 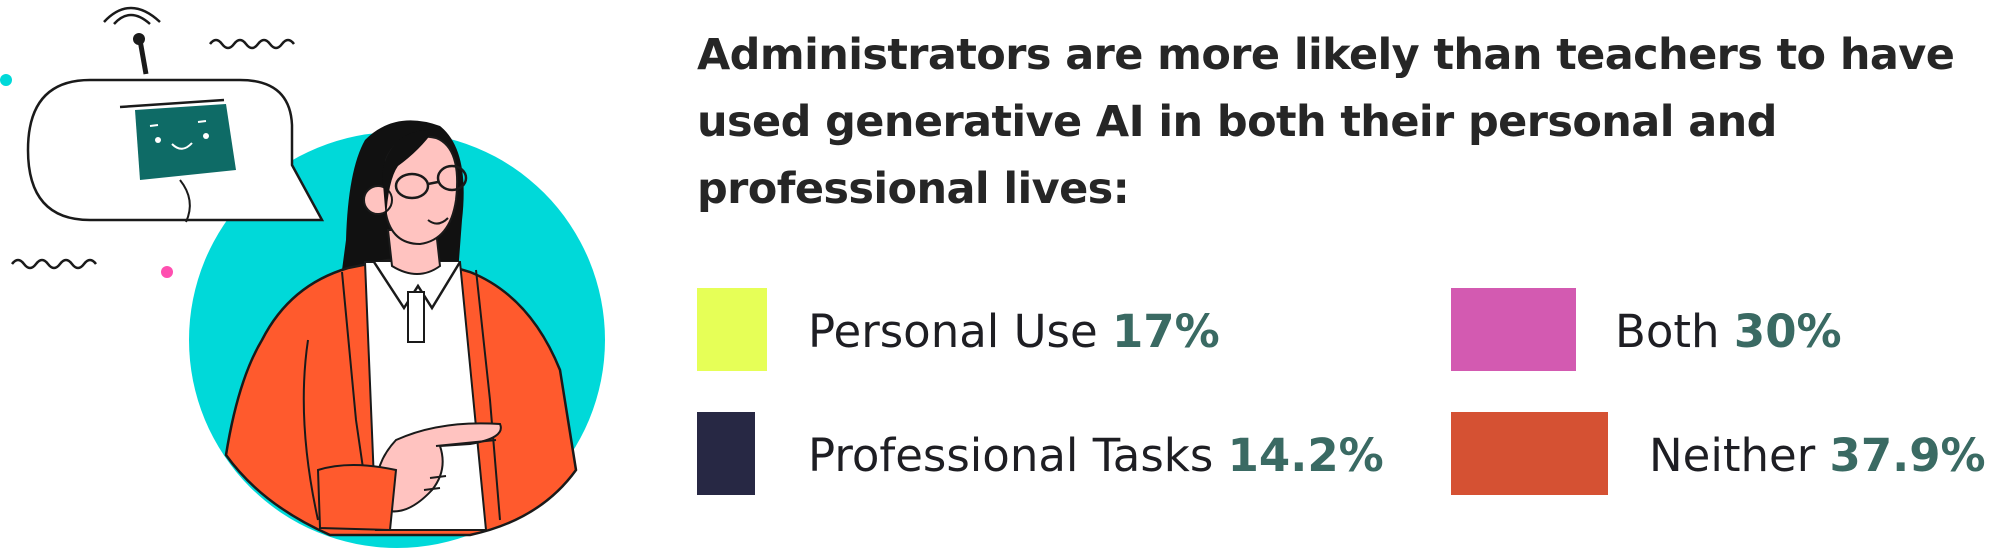 I want to click on legend-swatch-neither, so click(x=1529, y=453).